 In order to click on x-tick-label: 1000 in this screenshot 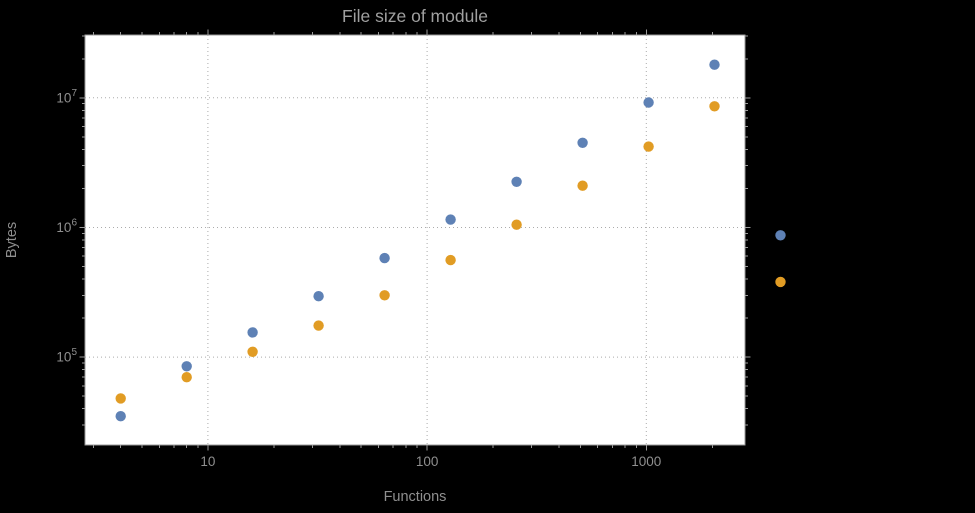, I will do `click(646, 461)`.